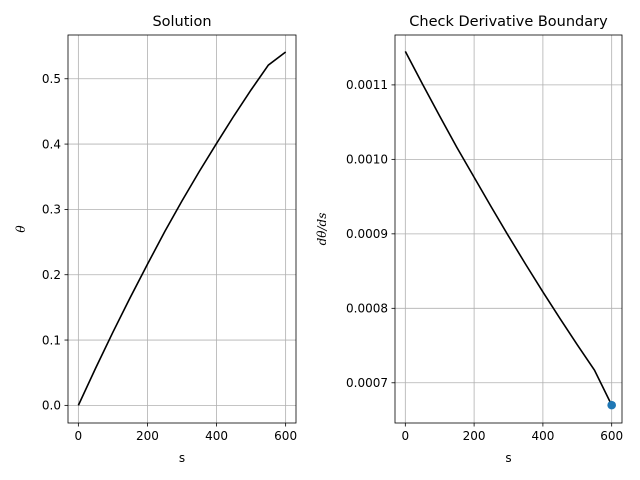  Describe the element at coordinates (51, 275) in the screenshot. I see `y-tick-label: 0.2` at that location.